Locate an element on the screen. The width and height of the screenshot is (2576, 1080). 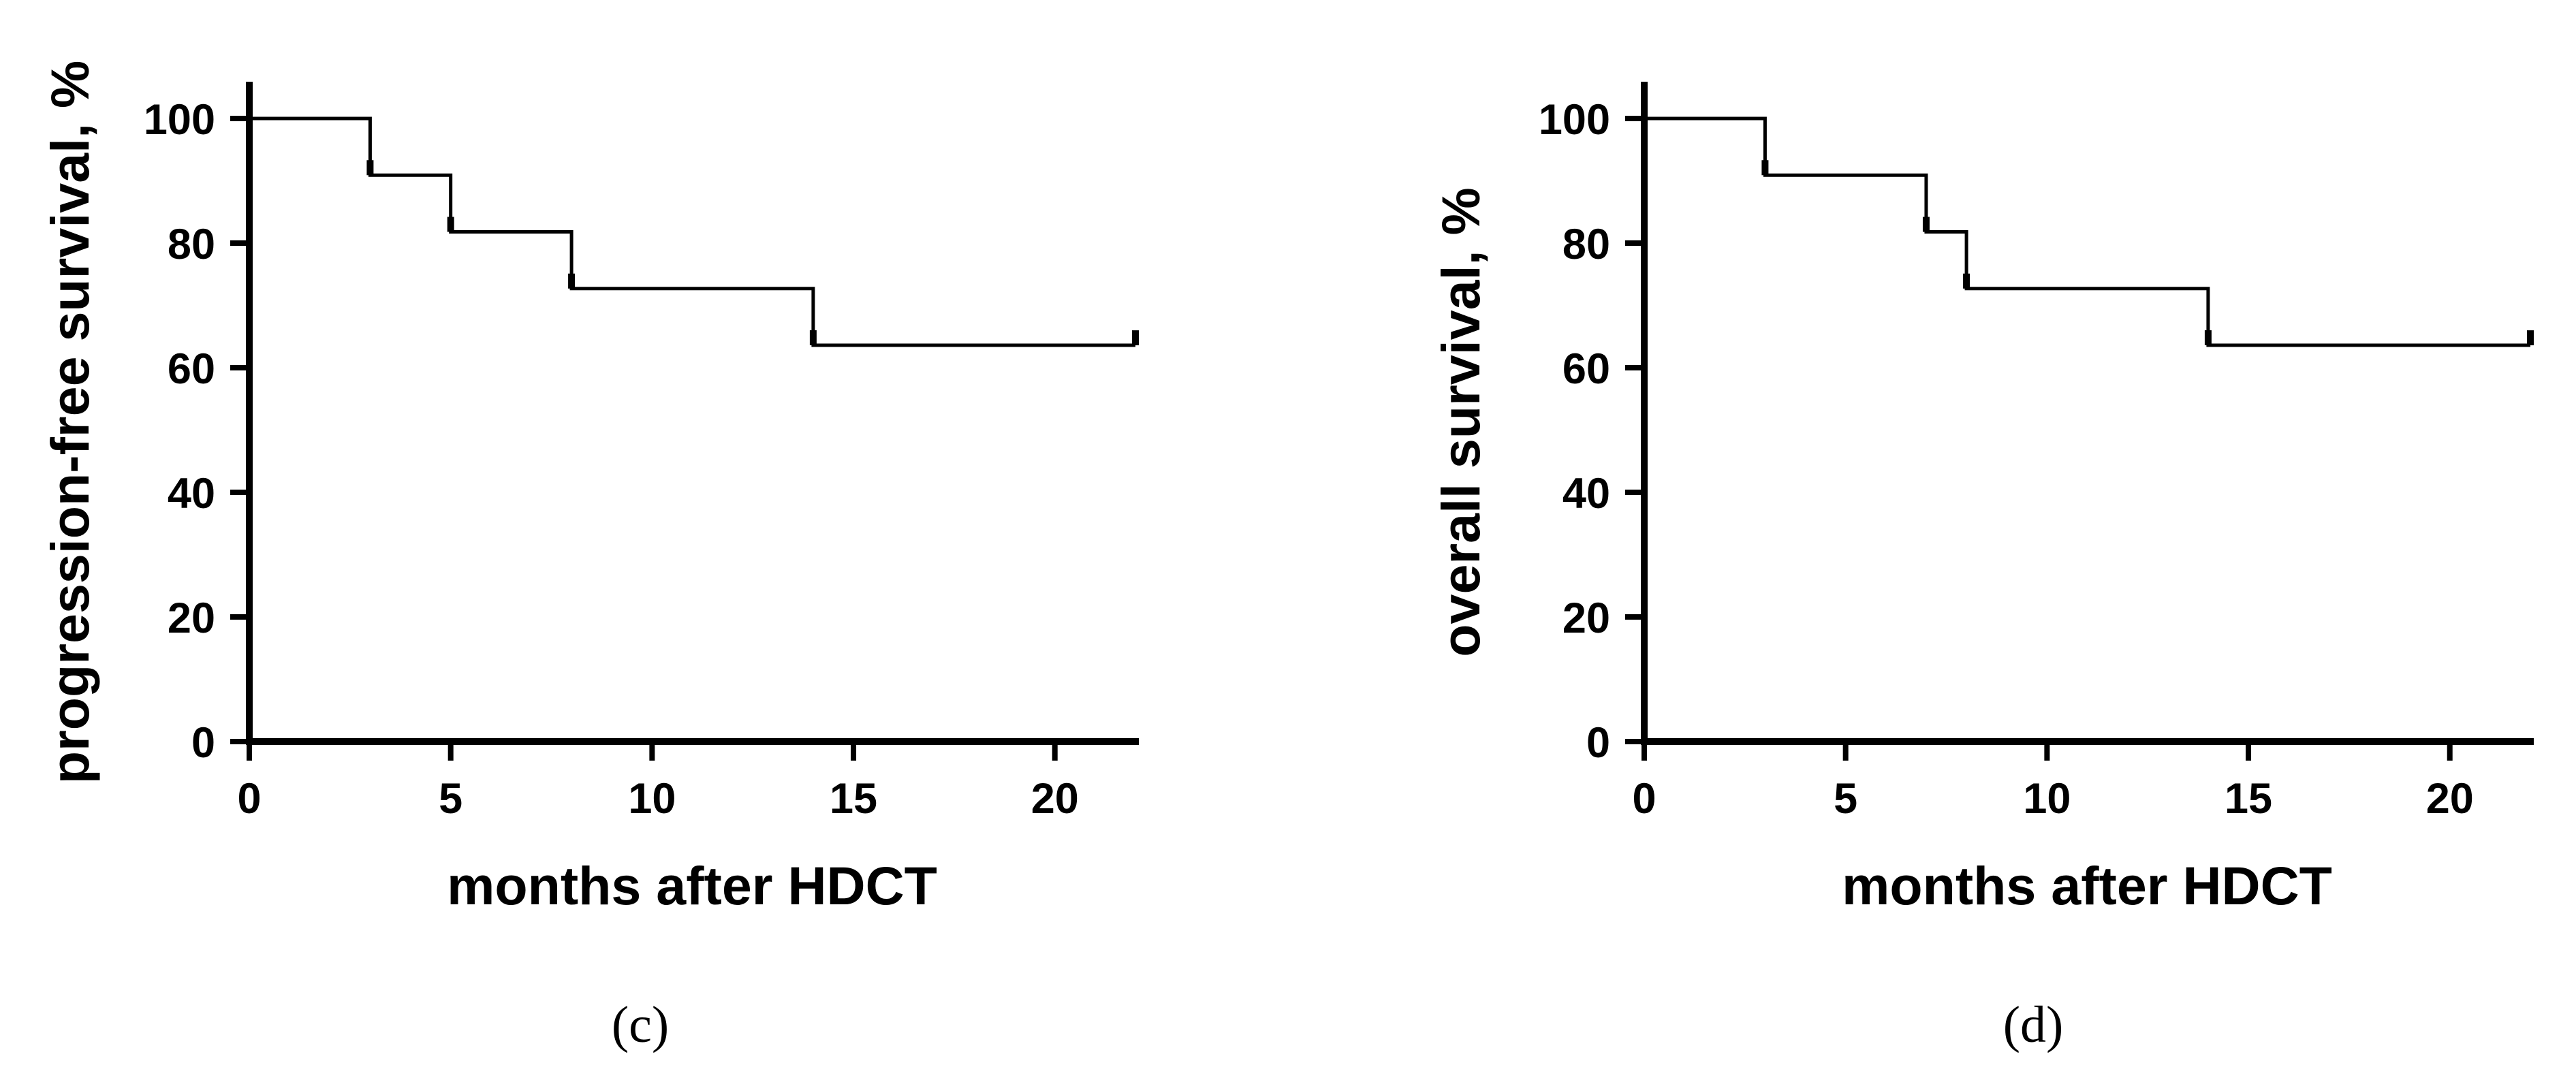
panel-label: (c) is located at coordinates (640, 1024).